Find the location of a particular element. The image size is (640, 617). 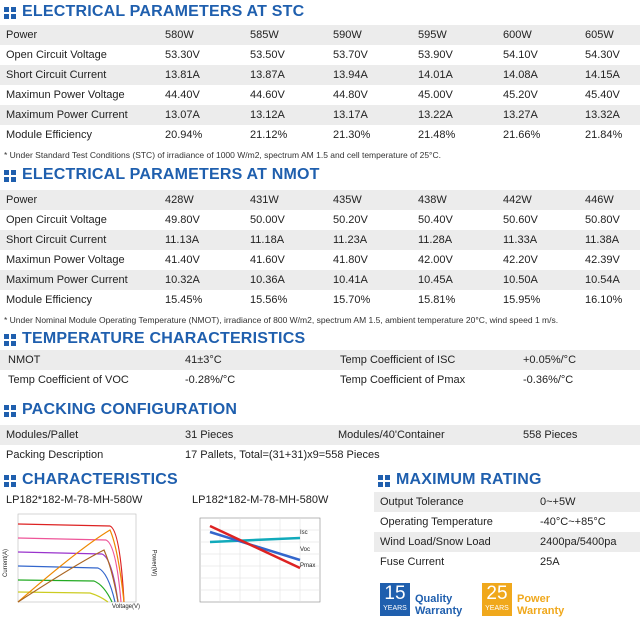

warranty-years: 25 is located at coordinates (497, 593).